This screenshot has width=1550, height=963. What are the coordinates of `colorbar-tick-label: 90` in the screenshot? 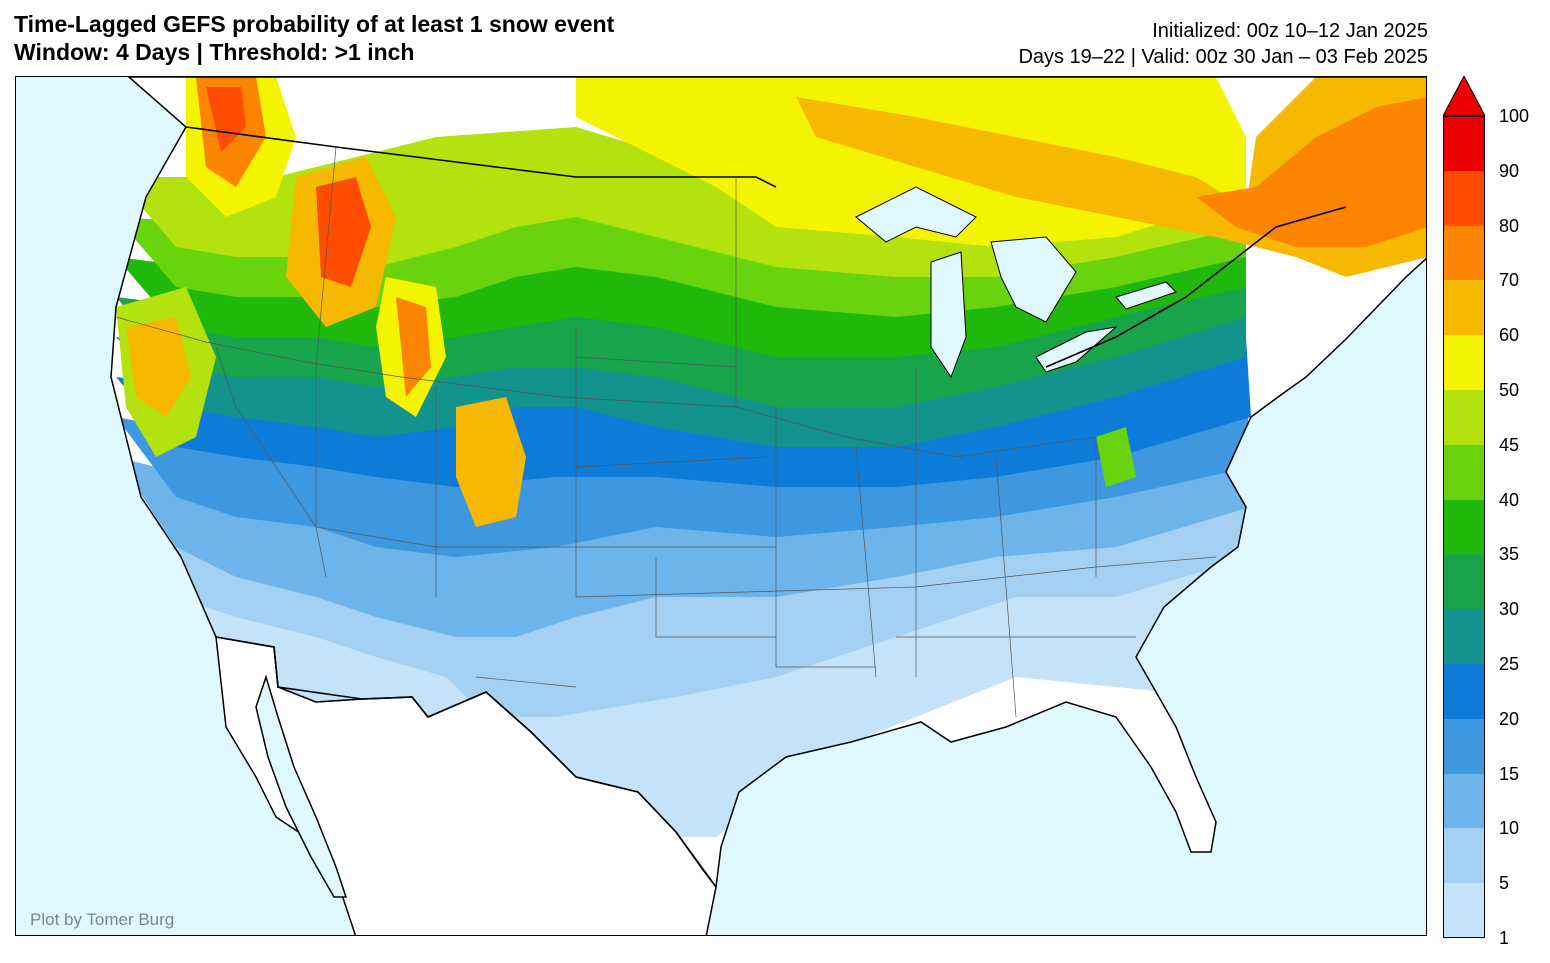 It's located at (1509, 170).